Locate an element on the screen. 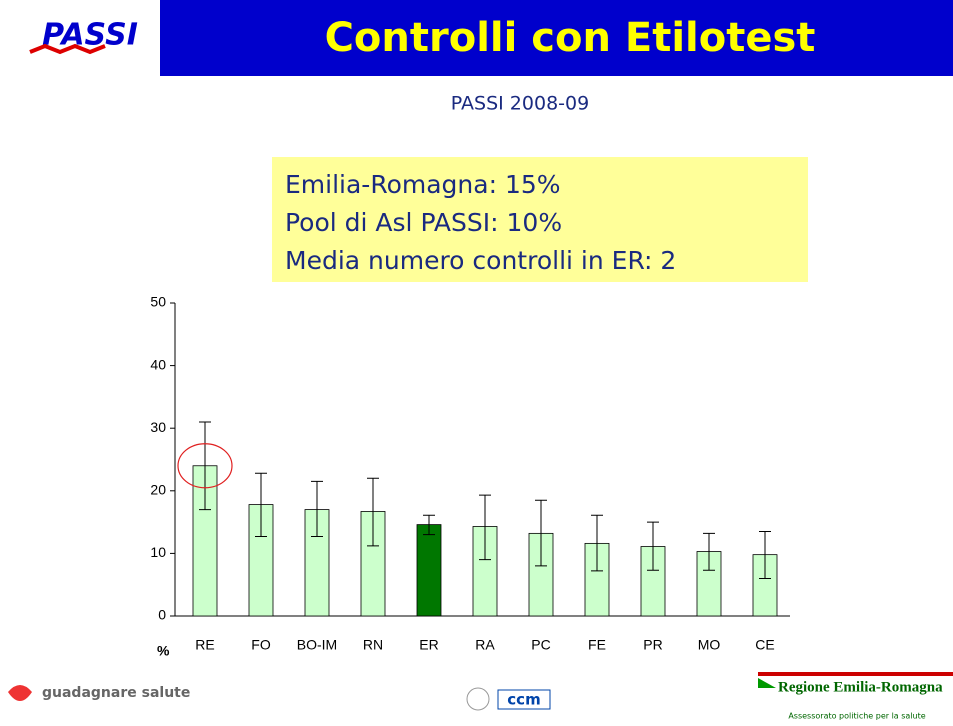  x-tick-label: BO-IM is located at coordinates (317, 645).